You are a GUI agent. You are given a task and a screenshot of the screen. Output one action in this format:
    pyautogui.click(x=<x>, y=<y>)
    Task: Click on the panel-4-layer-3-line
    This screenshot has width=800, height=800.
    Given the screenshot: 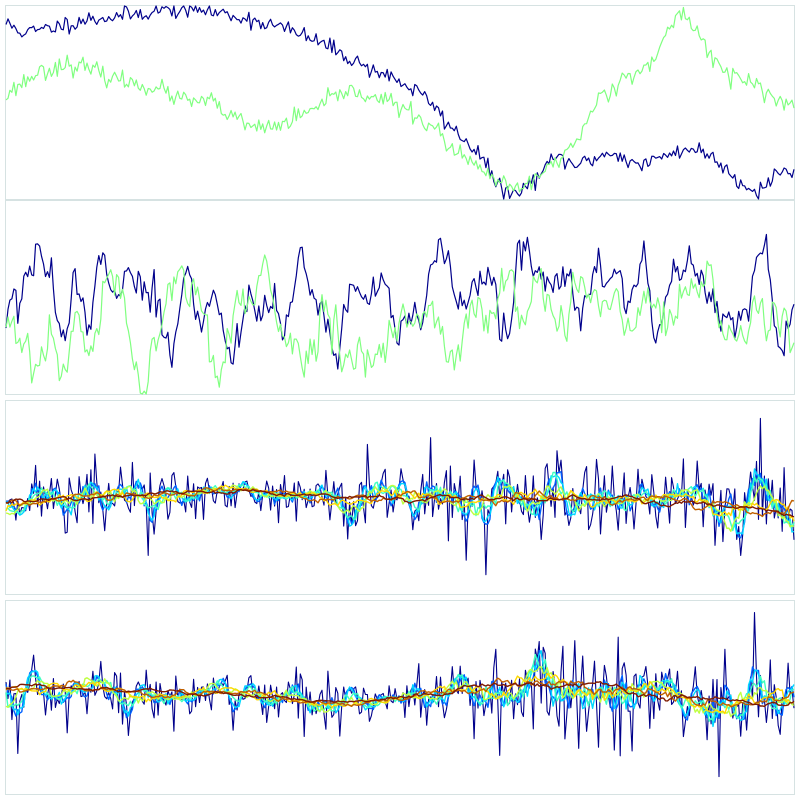 What is the action you would take?
    pyautogui.click(x=400, y=689)
    